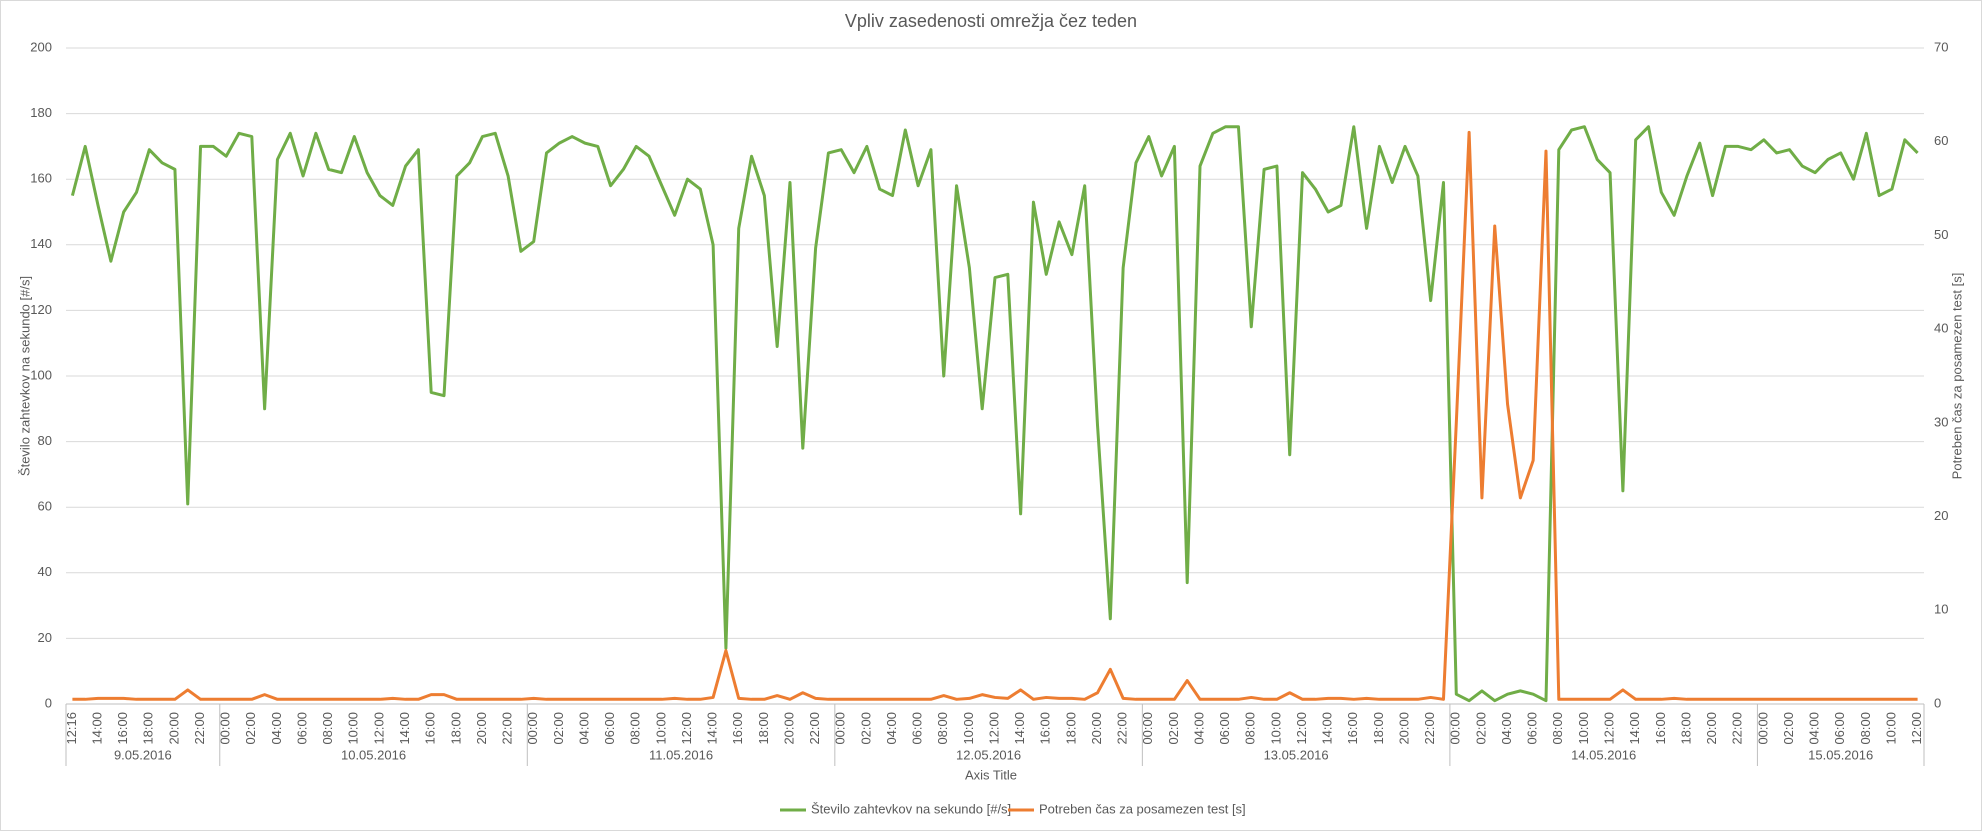 This screenshot has width=1982, height=831. Describe the element at coordinates (1941, 46) in the screenshot. I see `y2-tick-label: 70` at that location.